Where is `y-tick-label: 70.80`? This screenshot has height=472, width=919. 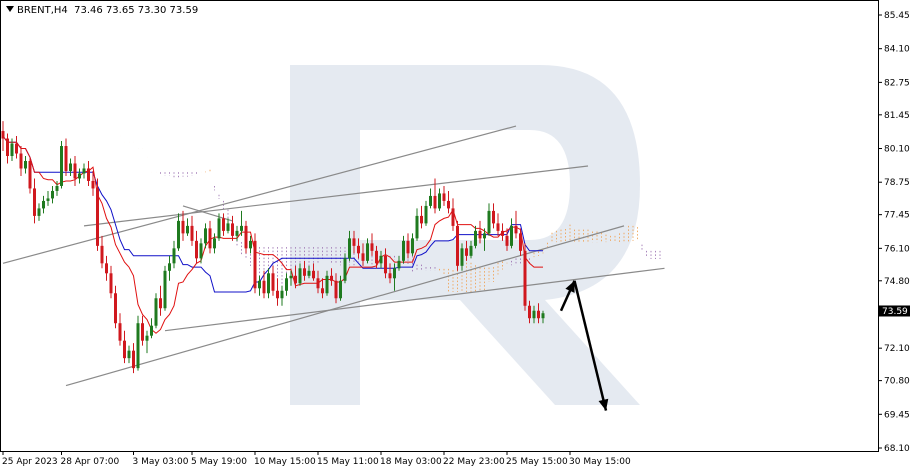
y-tick-label: 70.80 is located at coordinates (897, 382).